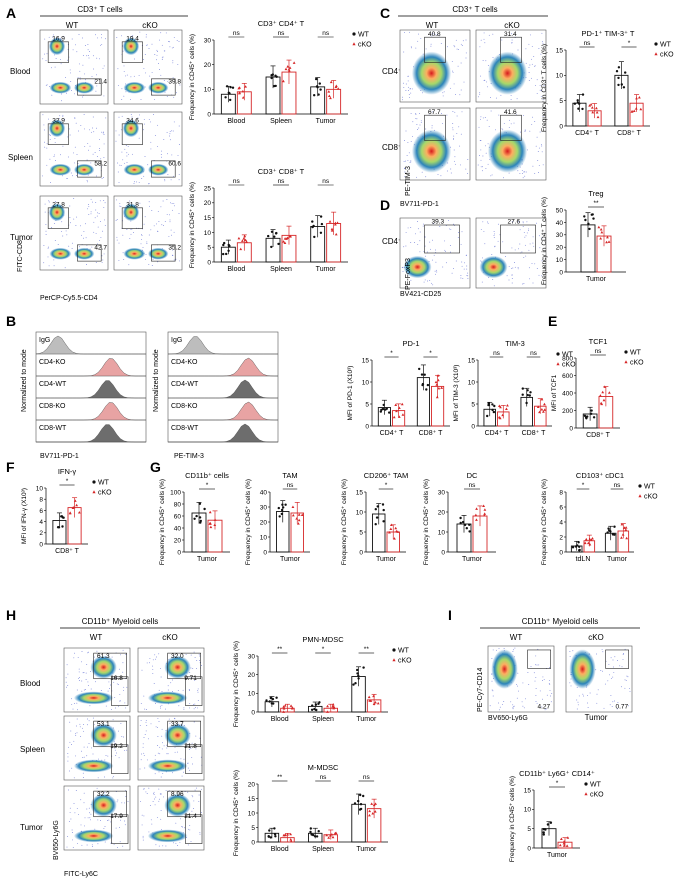  I want to click on panel-h-flow-2-0: 32.2 17.9, so click(97, 818).